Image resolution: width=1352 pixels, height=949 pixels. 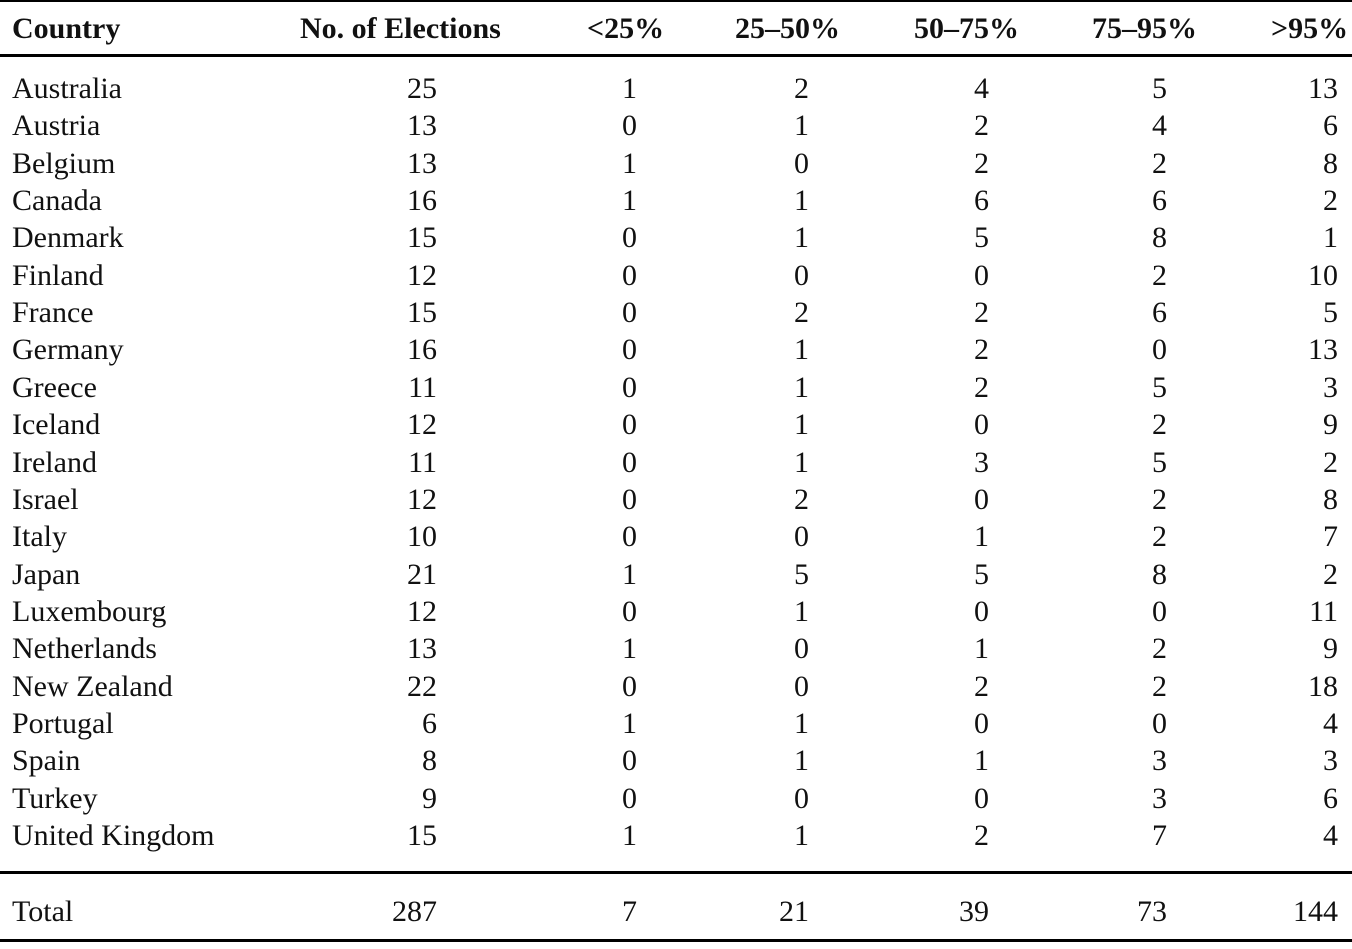 What do you see at coordinates (67, 88) in the screenshot?
I see `country-cell: Australia` at bounding box center [67, 88].